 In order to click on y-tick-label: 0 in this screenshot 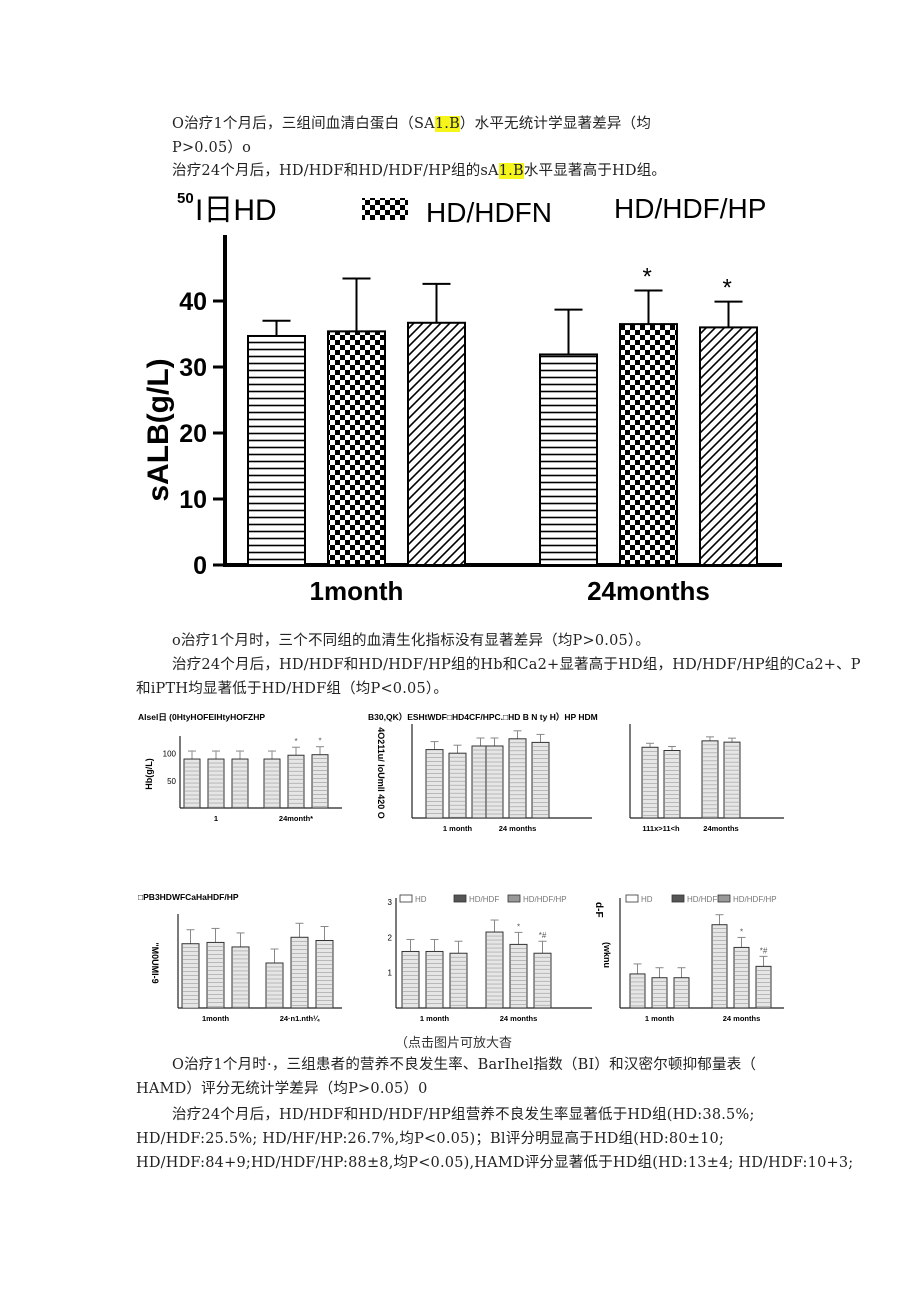, I will do `click(200, 566)`.